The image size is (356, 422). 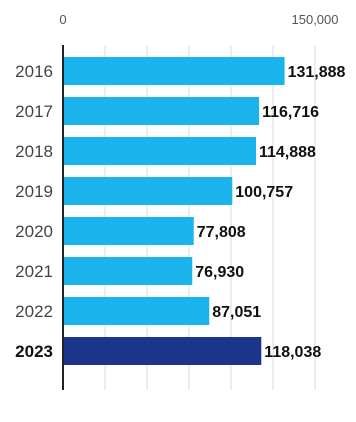 What do you see at coordinates (34, 71) in the screenshot?
I see `category-label-2016: 2016` at bounding box center [34, 71].